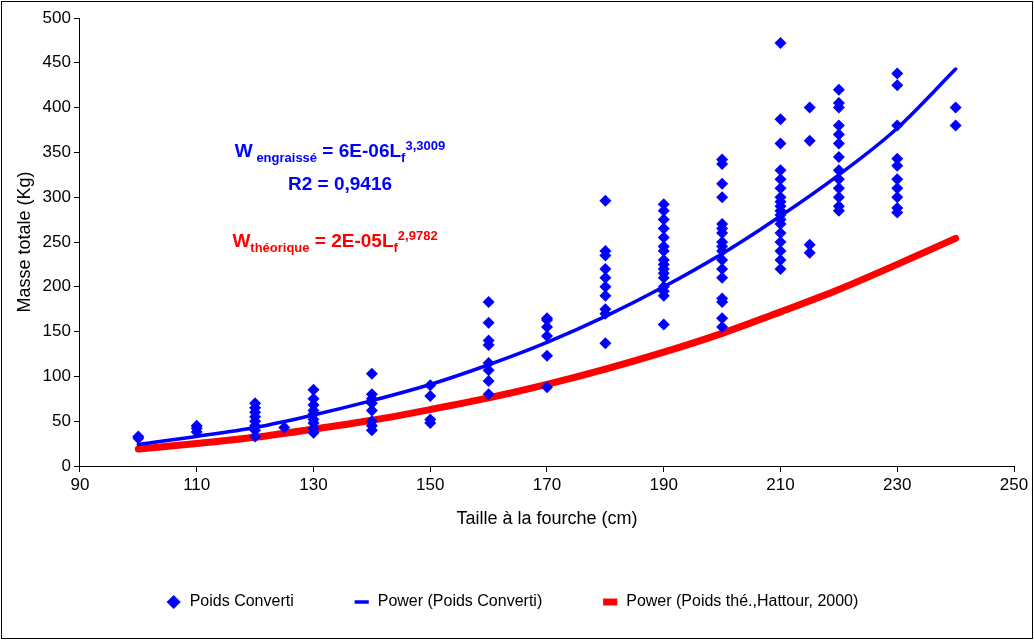  What do you see at coordinates (663, 484) in the screenshot?
I see `x-tick-label: 190` at bounding box center [663, 484].